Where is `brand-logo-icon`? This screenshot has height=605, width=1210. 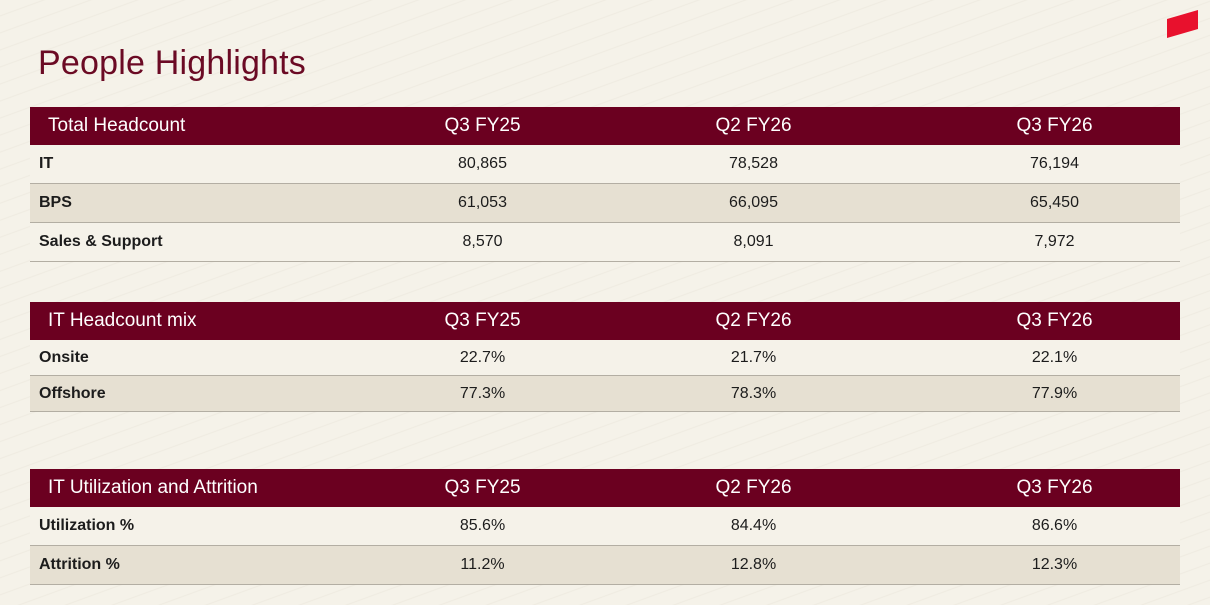
brand-logo-icon is located at coordinates (1182, 24).